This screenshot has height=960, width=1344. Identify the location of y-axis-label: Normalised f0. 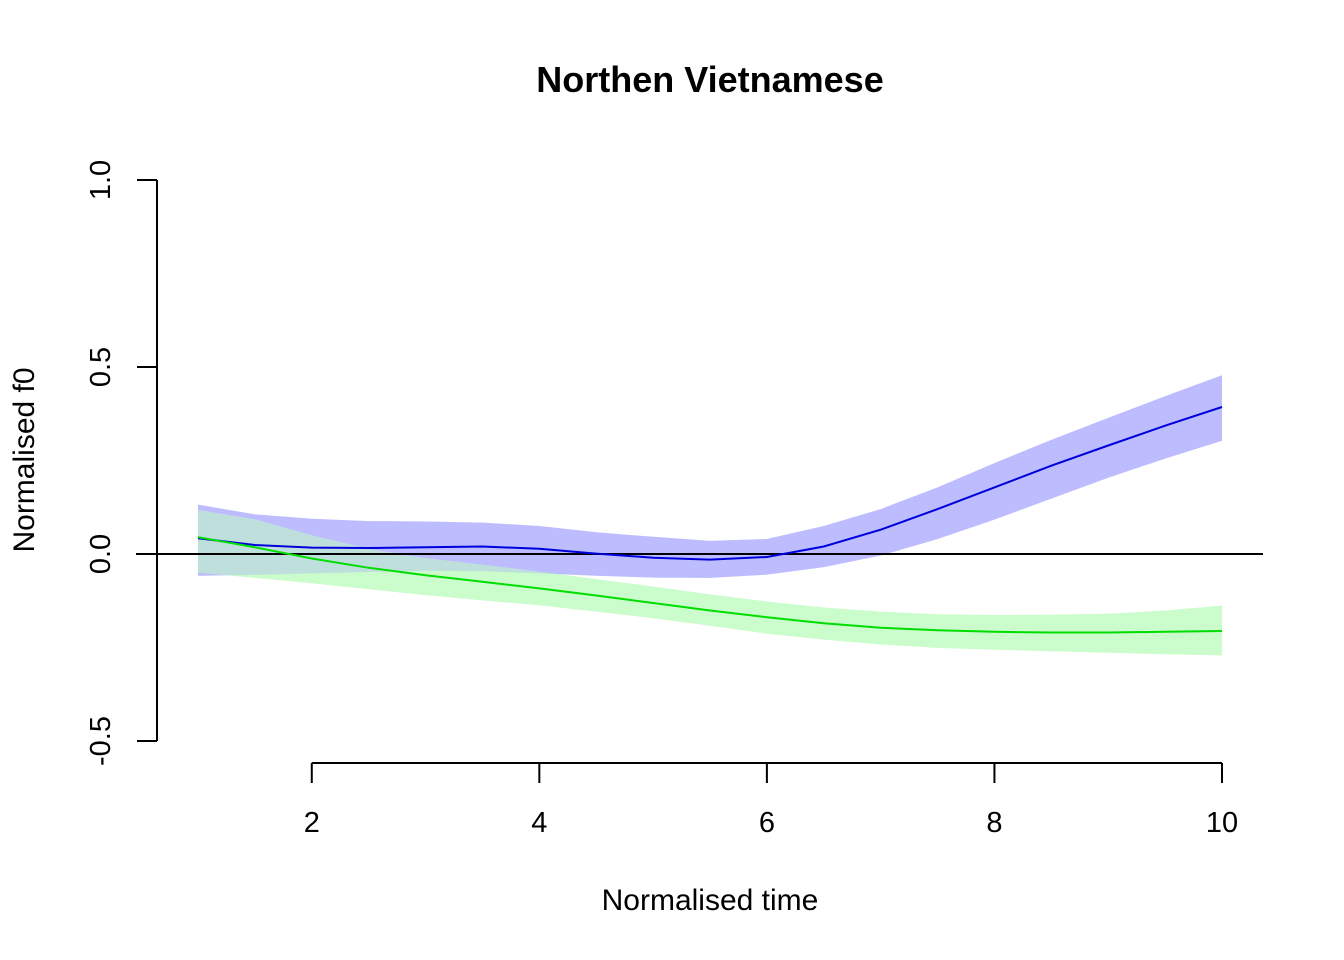
(24, 459).